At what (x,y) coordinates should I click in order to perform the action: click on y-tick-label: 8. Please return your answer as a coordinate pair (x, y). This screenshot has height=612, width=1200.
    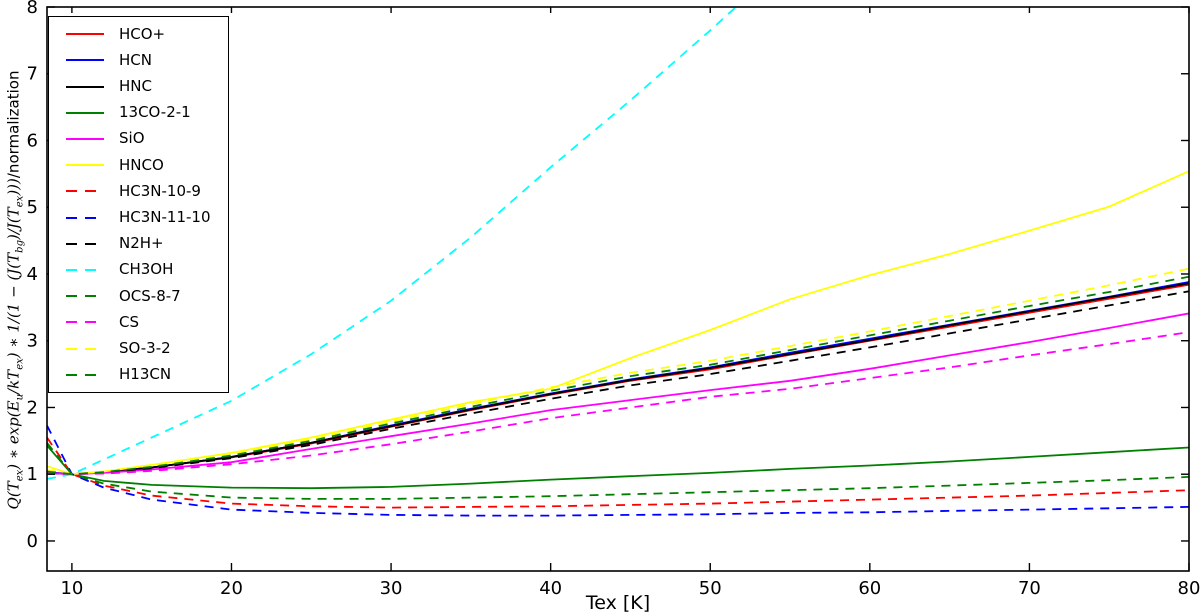
    Looking at the image, I should click on (32, 9).